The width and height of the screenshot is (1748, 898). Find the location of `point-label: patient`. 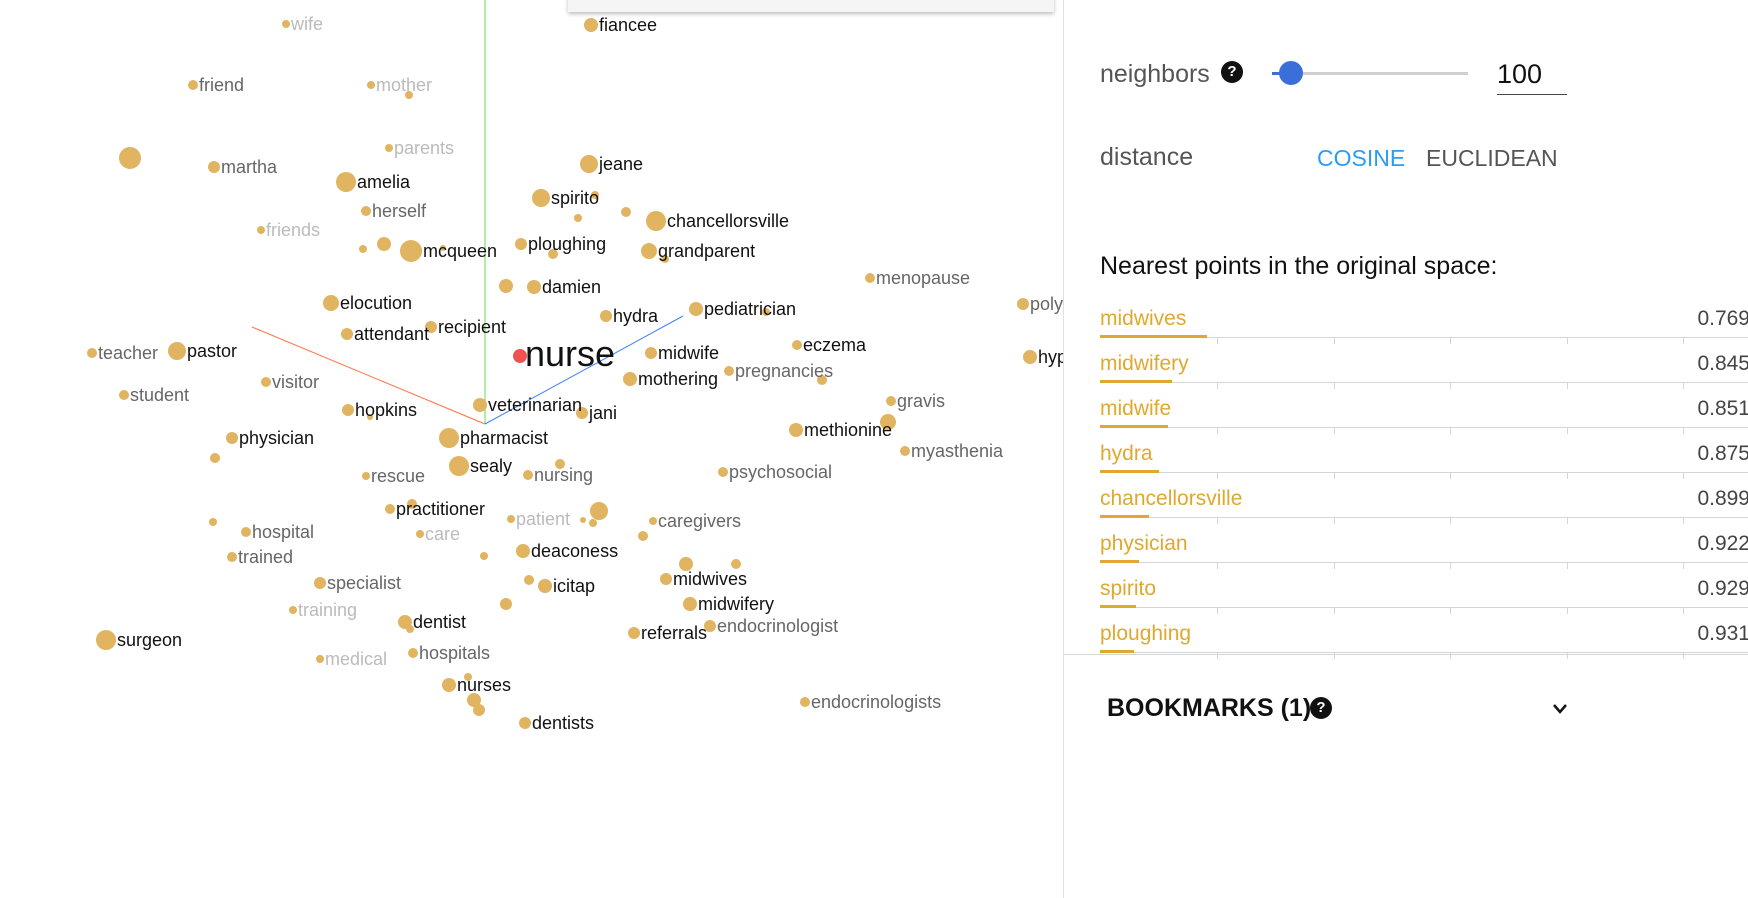

point-label: patient is located at coordinates (543, 519).